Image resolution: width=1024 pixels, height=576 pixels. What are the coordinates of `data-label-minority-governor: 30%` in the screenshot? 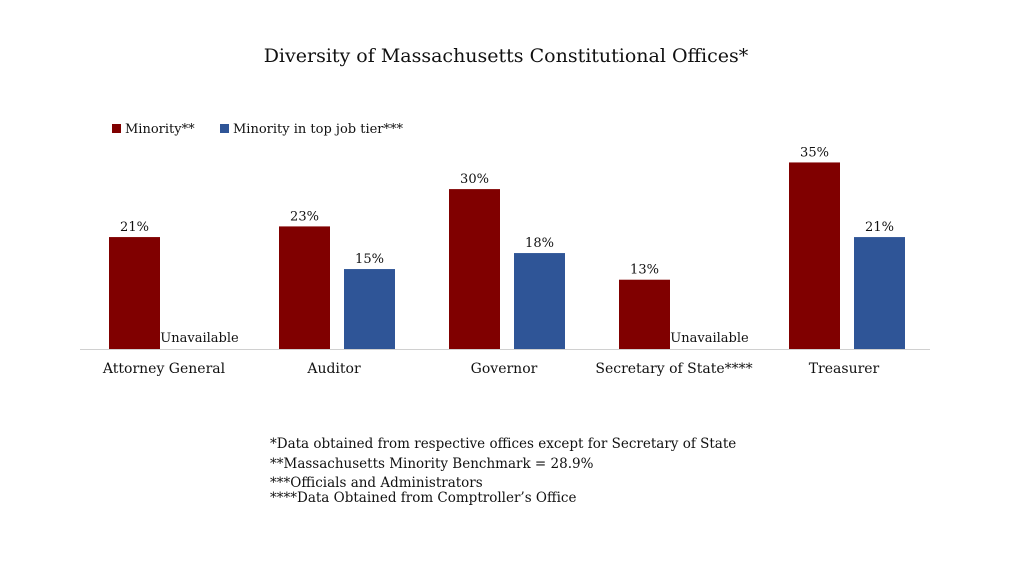 It's located at (474, 179).